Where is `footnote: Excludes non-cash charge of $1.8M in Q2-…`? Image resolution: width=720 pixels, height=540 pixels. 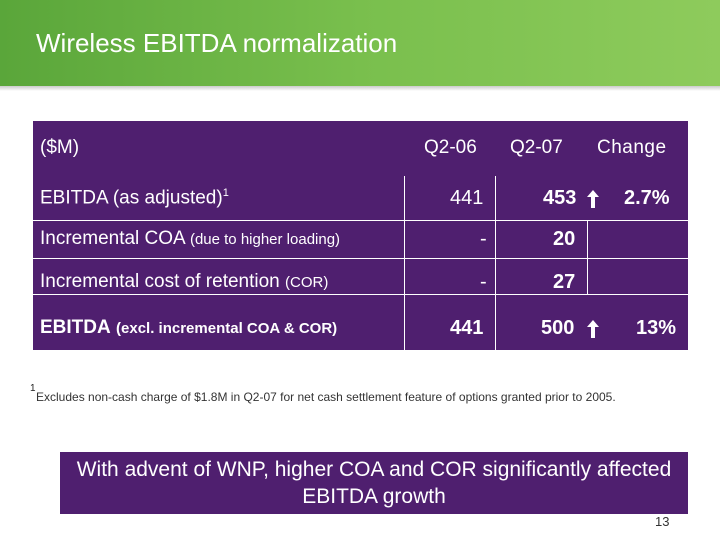 footnote: Excludes non-cash charge of $1.8M in Q2-… is located at coordinates (326, 397).